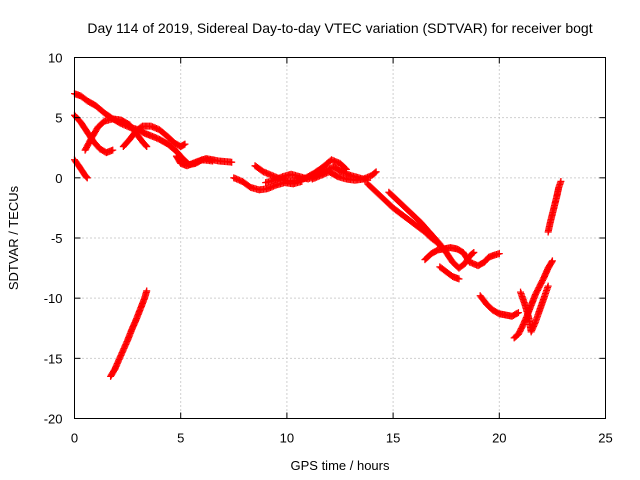  I want to click on series-track-f, so click(204, 161).